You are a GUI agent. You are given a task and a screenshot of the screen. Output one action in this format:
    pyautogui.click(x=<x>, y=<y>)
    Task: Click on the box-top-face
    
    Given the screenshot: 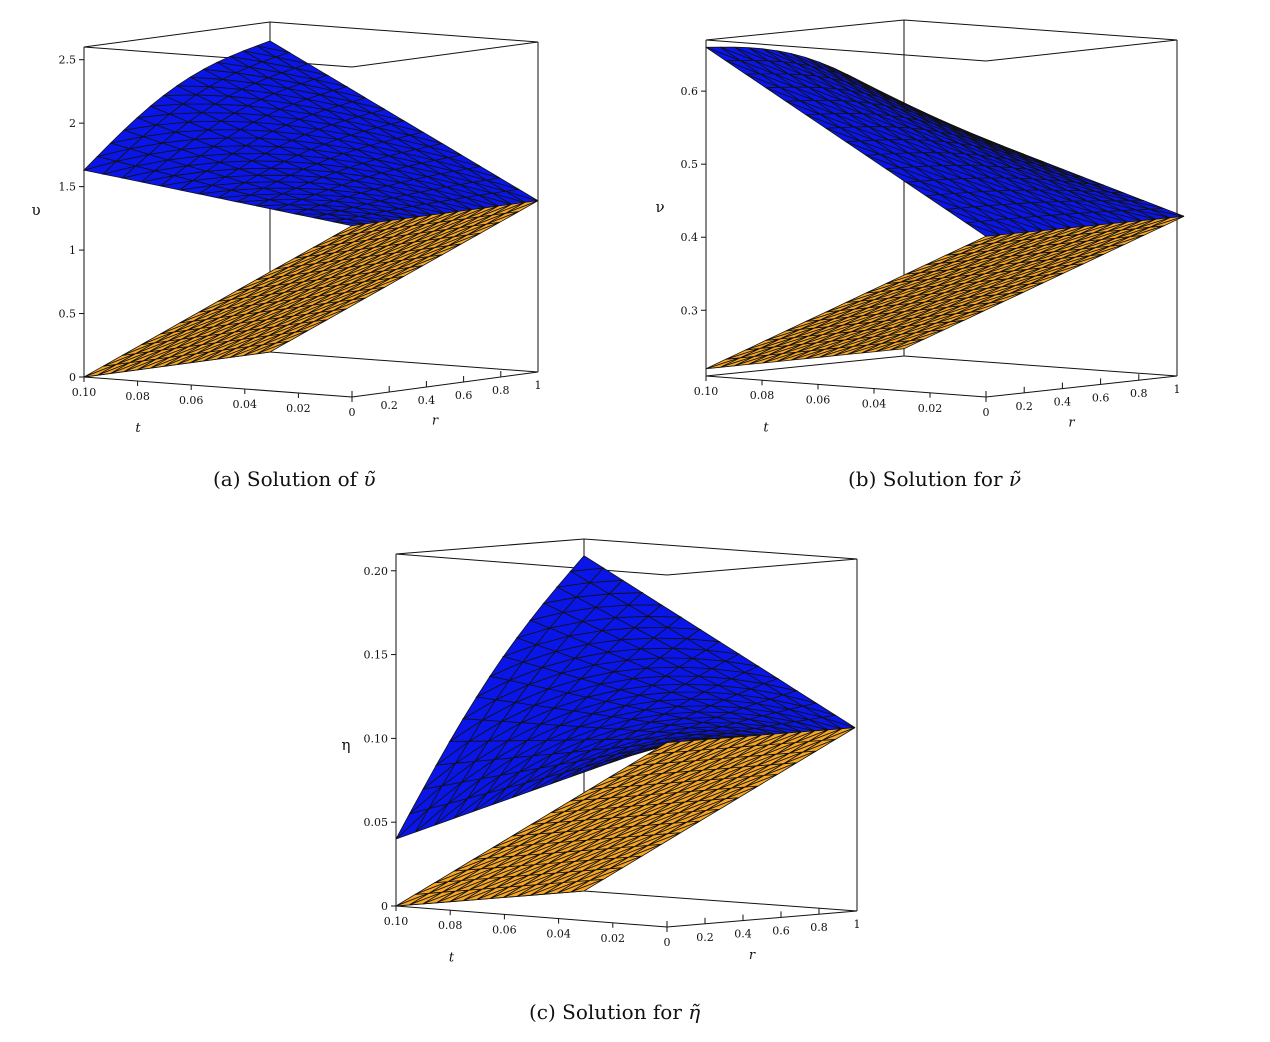 What is the action you would take?
    pyautogui.click(x=941, y=40)
    